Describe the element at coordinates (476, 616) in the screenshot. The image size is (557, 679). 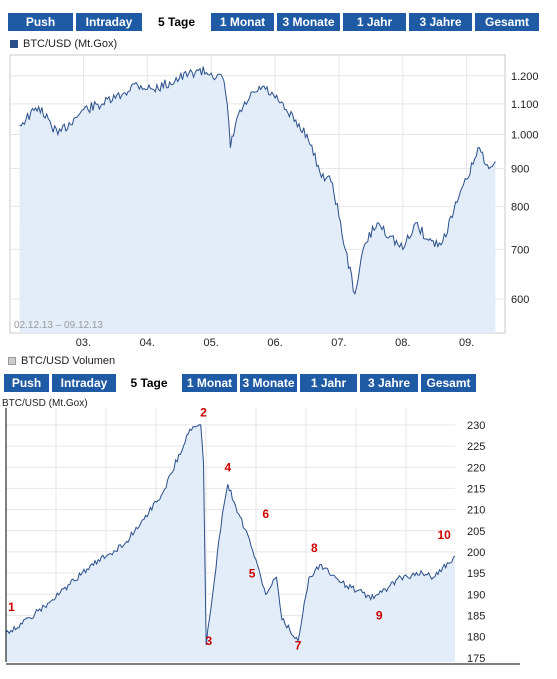
I see `y-tick-label: 185` at that location.